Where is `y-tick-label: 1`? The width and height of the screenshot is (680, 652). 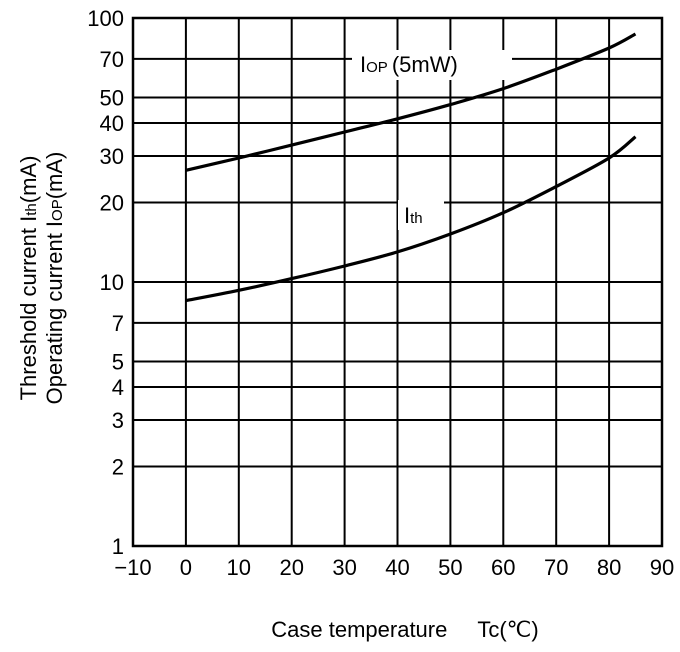 y-tick-label: 1 is located at coordinates (118, 546).